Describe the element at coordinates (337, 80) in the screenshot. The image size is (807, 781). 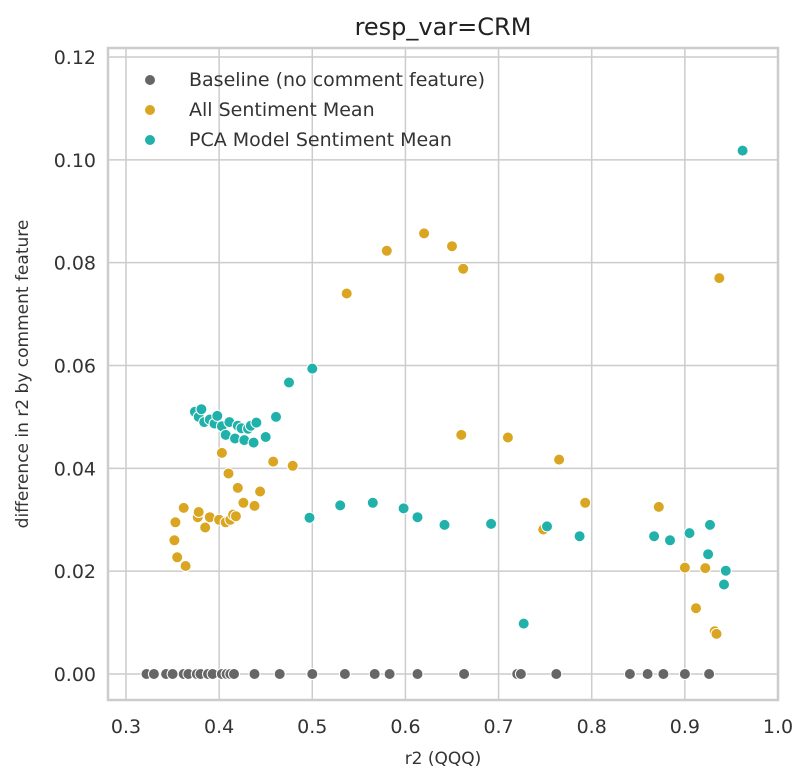
I see `legend-label-baseline: Baseline (no comment feature)` at that location.